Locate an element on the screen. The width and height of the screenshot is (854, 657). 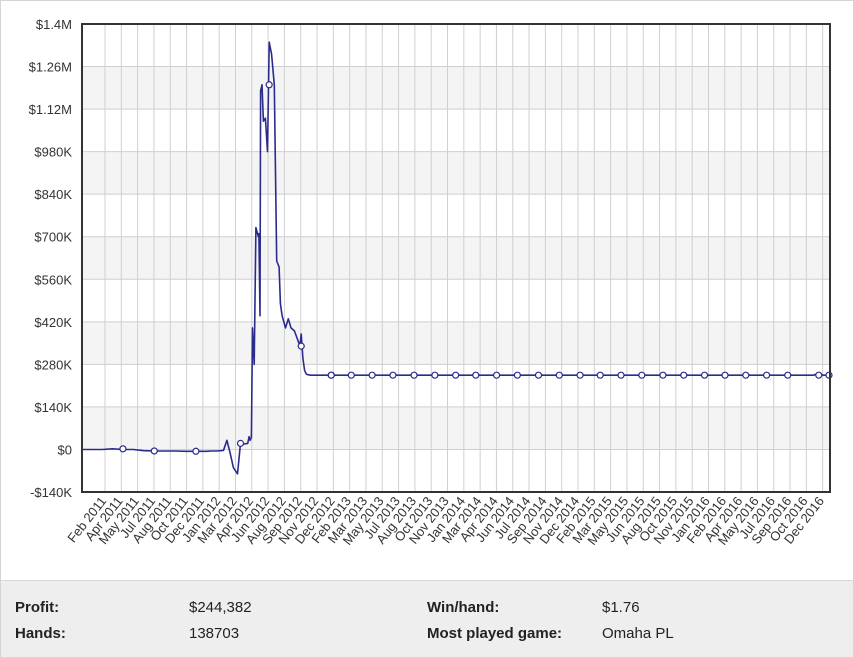
win-per-hand-label: Win/hand: is located at coordinates (463, 607).